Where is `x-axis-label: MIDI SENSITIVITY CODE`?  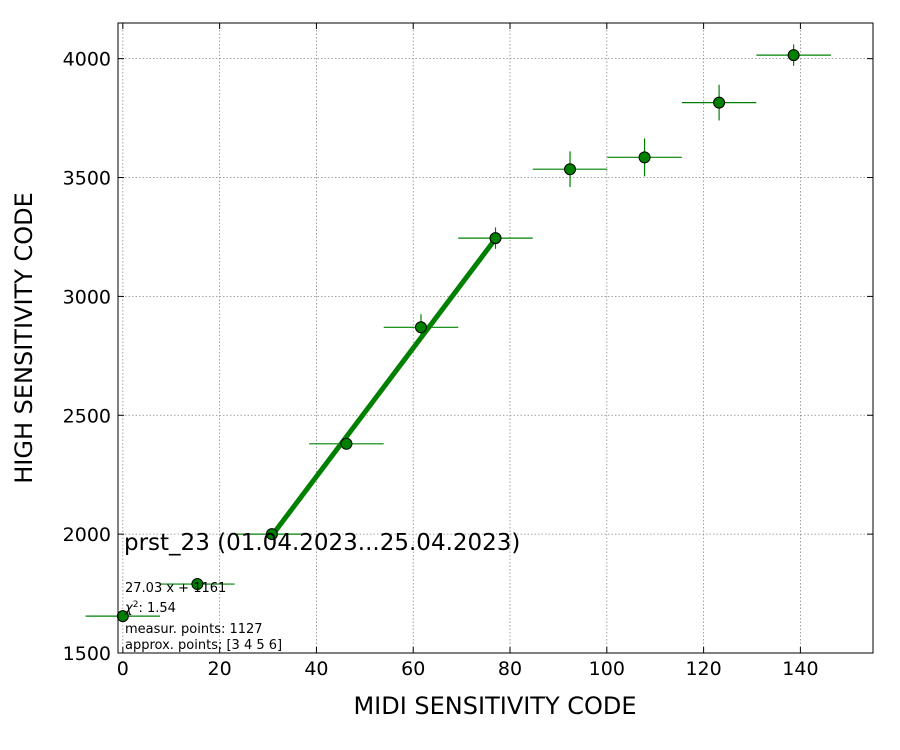
x-axis-label: MIDI SENSITIVITY CODE is located at coordinates (494, 706).